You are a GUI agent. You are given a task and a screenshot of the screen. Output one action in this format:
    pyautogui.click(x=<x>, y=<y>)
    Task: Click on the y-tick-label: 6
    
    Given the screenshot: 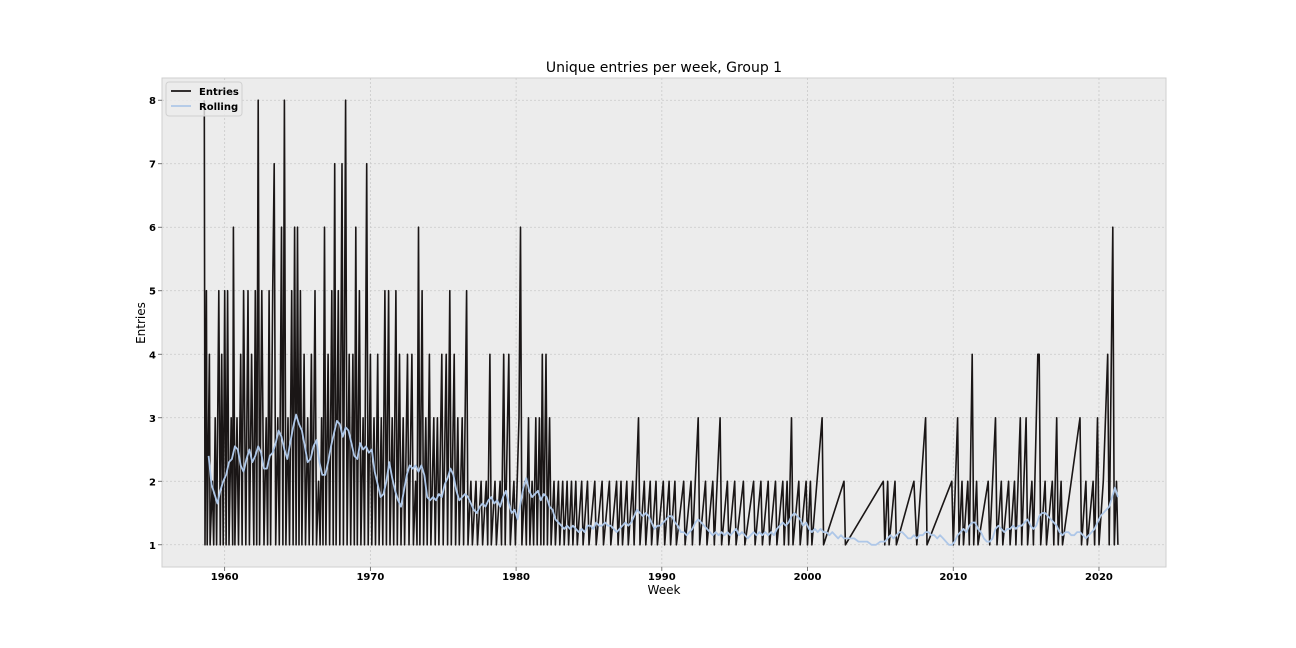 What is the action you would take?
    pyautogui.click(x=152, y=228)
    